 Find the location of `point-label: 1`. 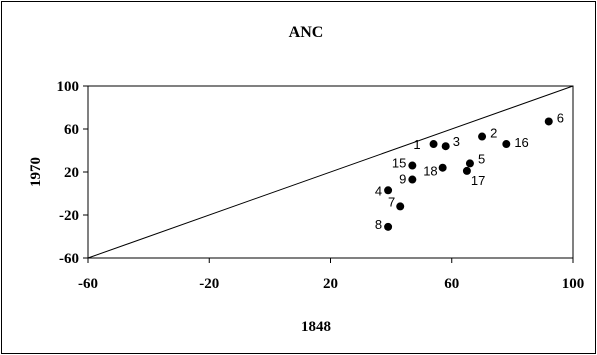

point-label: 1 is located at coordinates (416, 144).